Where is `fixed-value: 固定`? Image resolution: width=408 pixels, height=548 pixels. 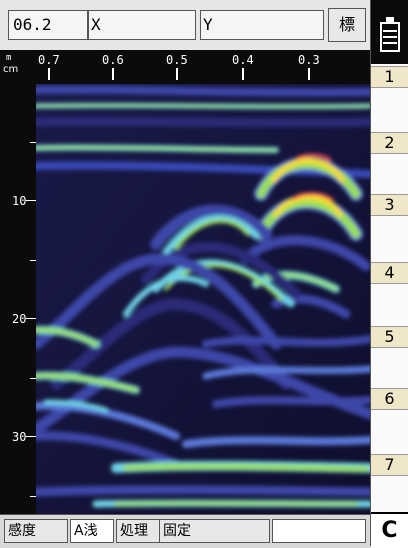 fixed-value: 固定 is located at coordinates (215, 531).